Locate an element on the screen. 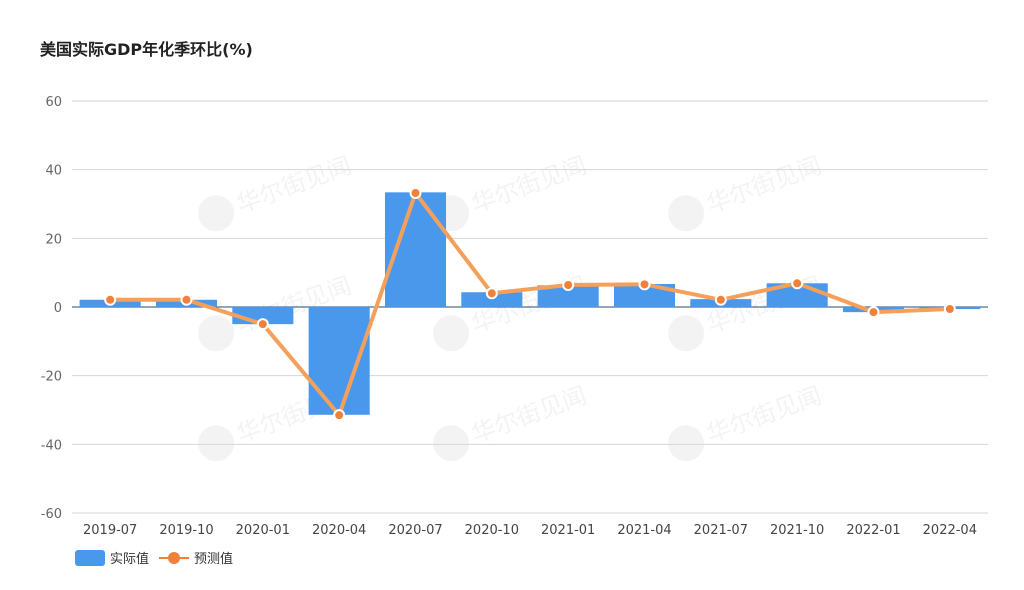 The image size is (1024, 590). x-tick-label: 2019-10 is located at coordinates (186, 530).